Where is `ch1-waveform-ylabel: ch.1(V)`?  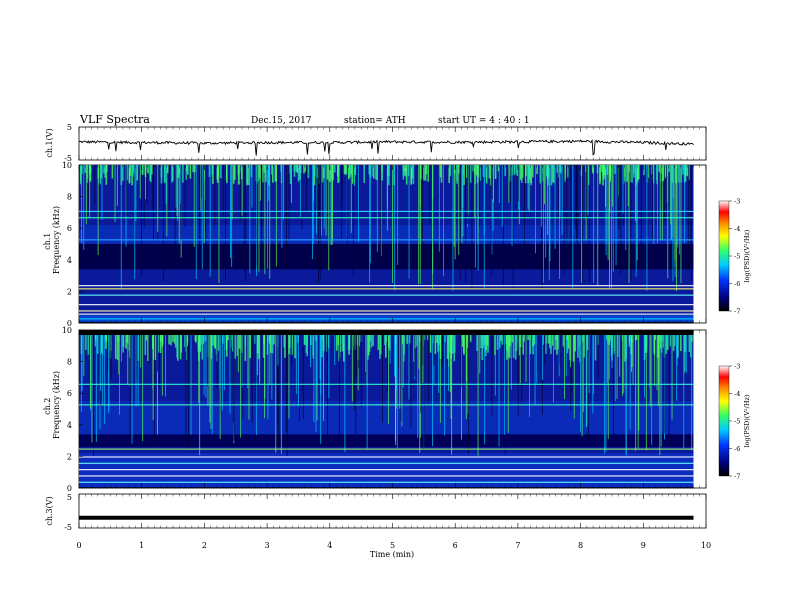
ch1-waveform-ylabel: ch.1(V) is located at coordinates (49, 142).